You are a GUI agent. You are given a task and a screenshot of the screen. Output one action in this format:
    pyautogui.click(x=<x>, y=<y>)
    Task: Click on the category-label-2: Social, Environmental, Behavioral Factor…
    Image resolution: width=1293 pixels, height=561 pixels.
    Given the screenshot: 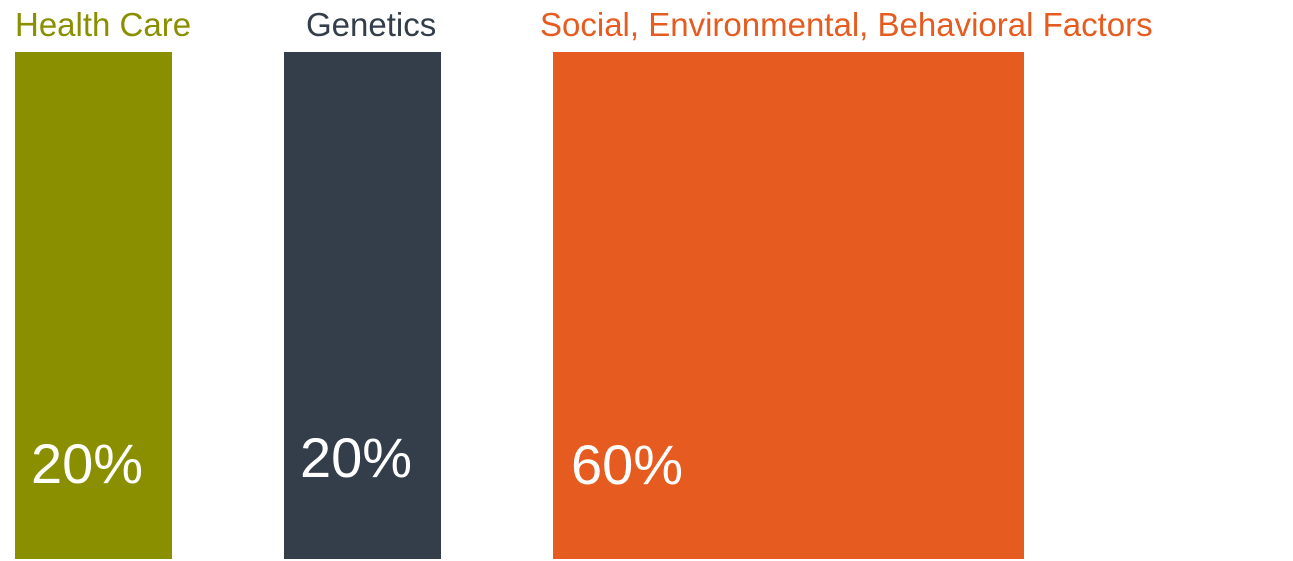 What is the action you would take?
    pyautogui.click(x=846, y=24)
    